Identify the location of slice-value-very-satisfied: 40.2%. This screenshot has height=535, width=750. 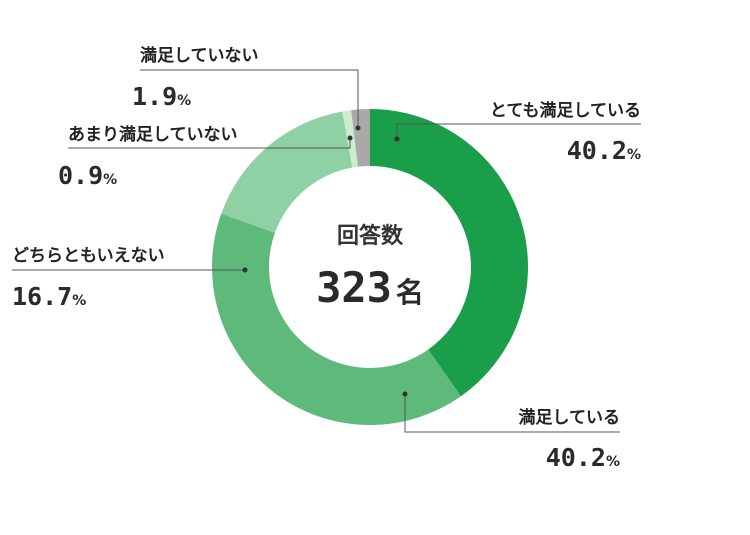
(604, 150).